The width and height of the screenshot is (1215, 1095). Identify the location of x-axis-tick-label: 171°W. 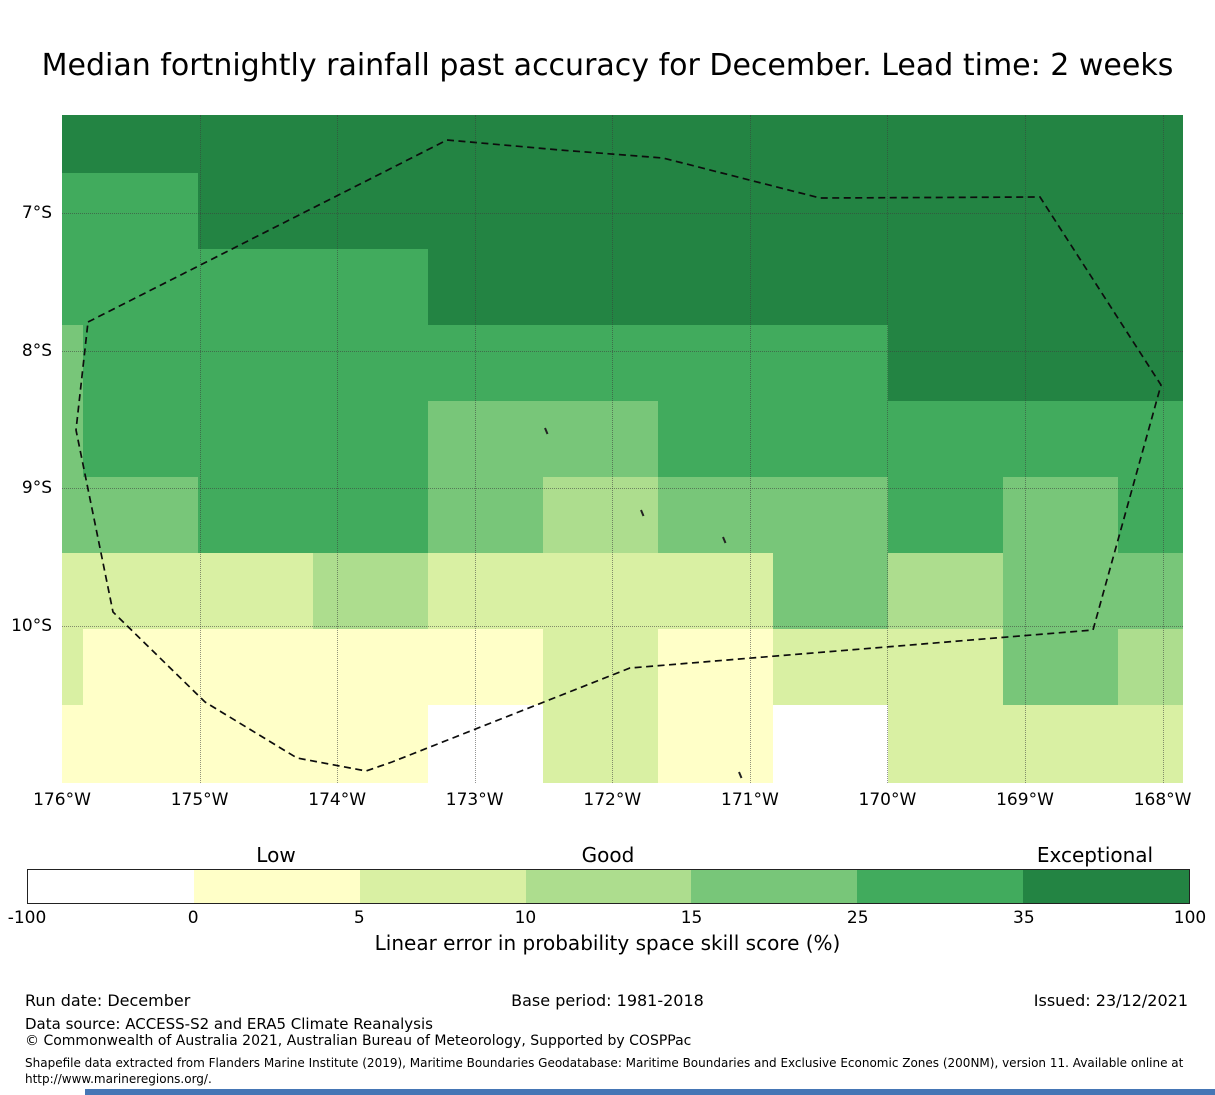
(750, 800).